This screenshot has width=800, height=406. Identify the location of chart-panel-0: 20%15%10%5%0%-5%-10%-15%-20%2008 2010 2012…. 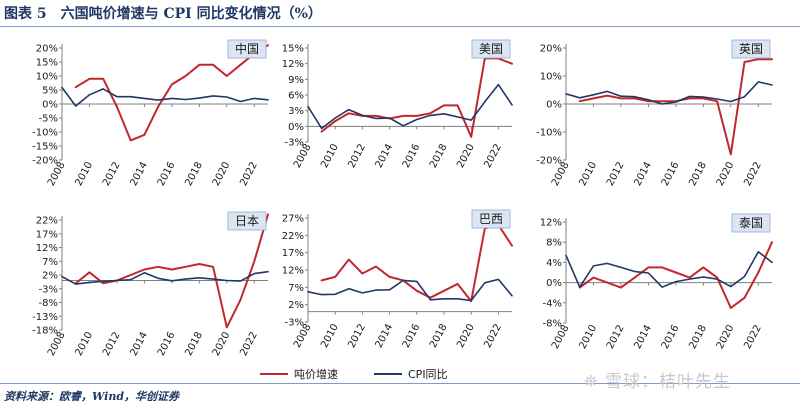
(150, 113).